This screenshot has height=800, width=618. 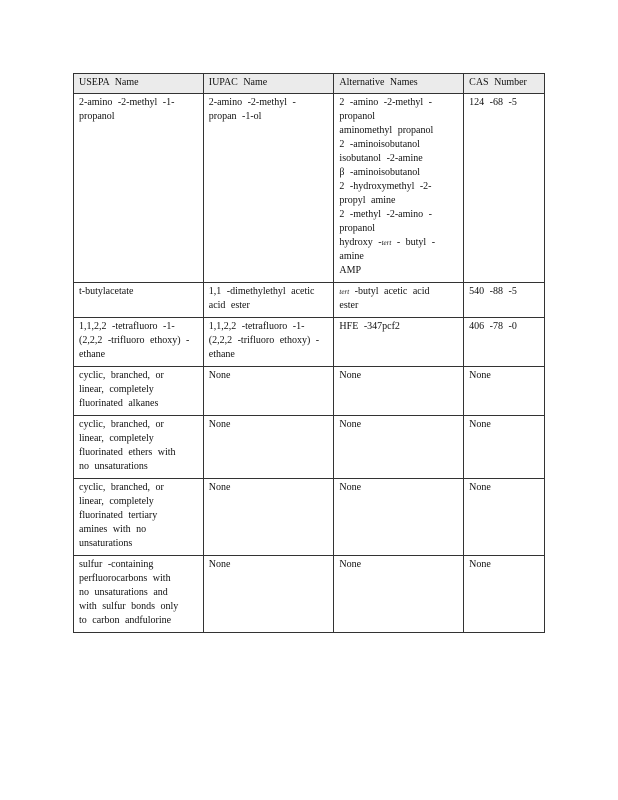 I want to click on alternative-names-cell: tert -butyl acetic acid ester, so click(x=399, y=300).